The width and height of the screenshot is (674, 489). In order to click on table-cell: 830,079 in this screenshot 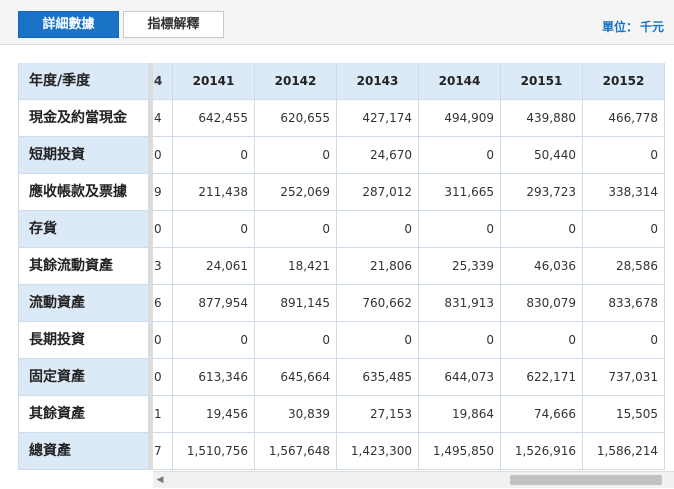, I will do `click(542, 303)`.